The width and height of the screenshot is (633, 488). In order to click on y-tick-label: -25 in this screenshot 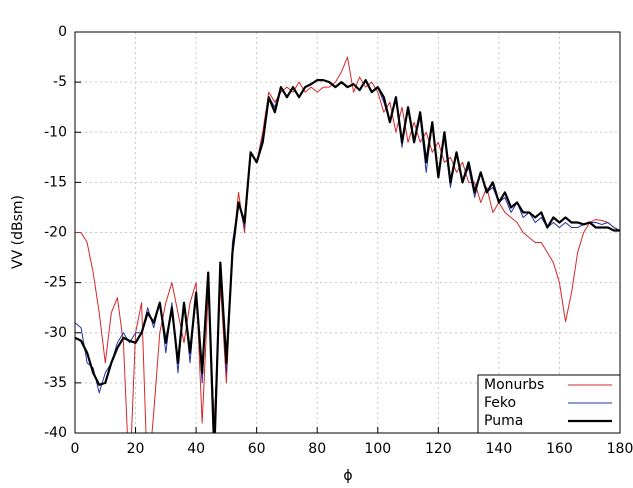, I will do `click(55, 283)`.